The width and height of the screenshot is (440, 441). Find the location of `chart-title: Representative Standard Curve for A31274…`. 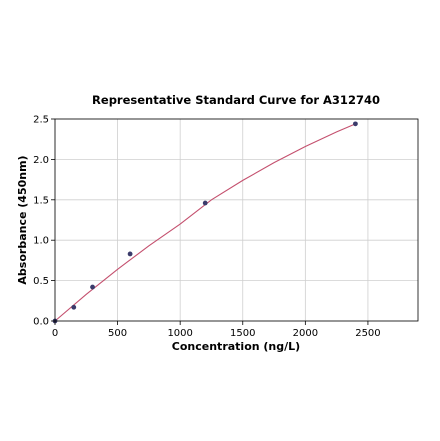

chart-title: Representative Standard Curve for A31274… is located at coordinates (236, 100).